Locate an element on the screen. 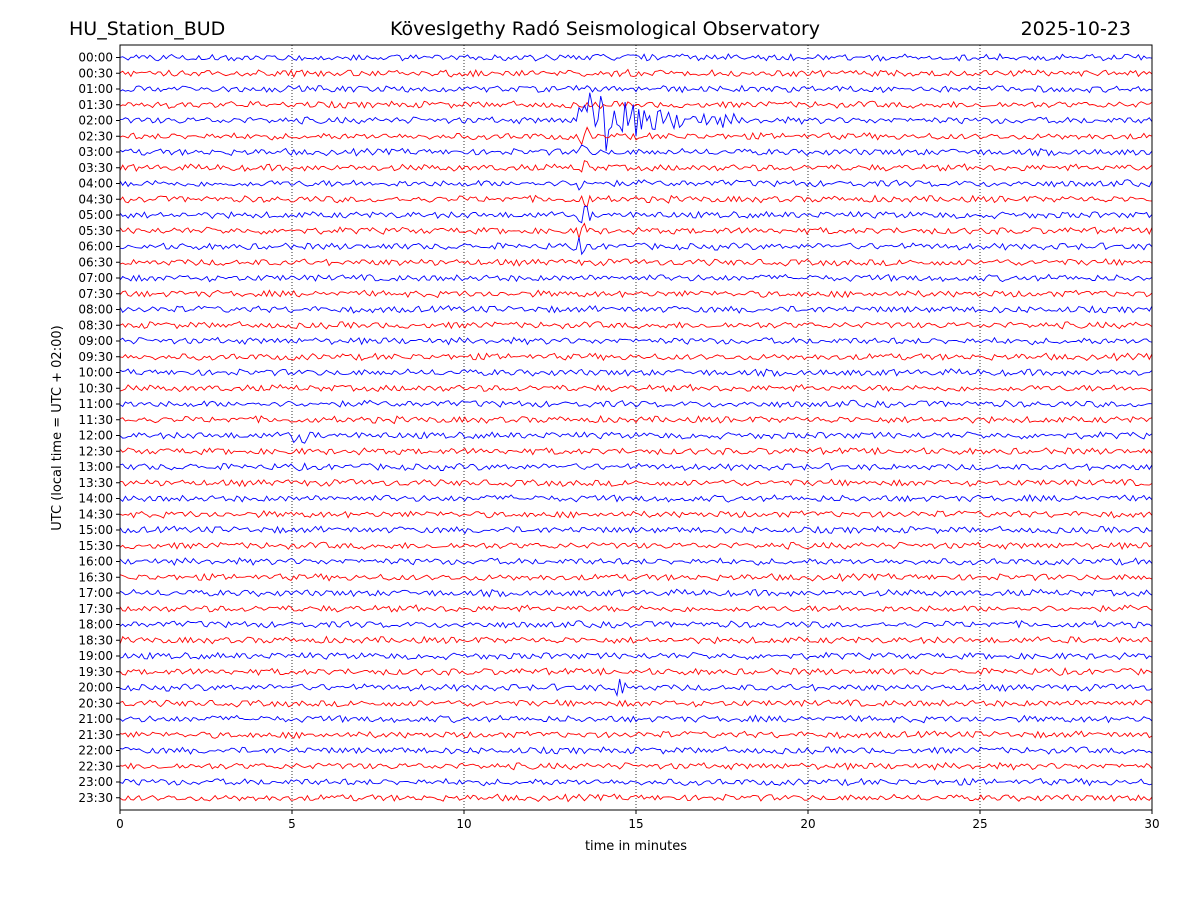  y-tick-label: 15:00 is located at coordinates (95, 530).